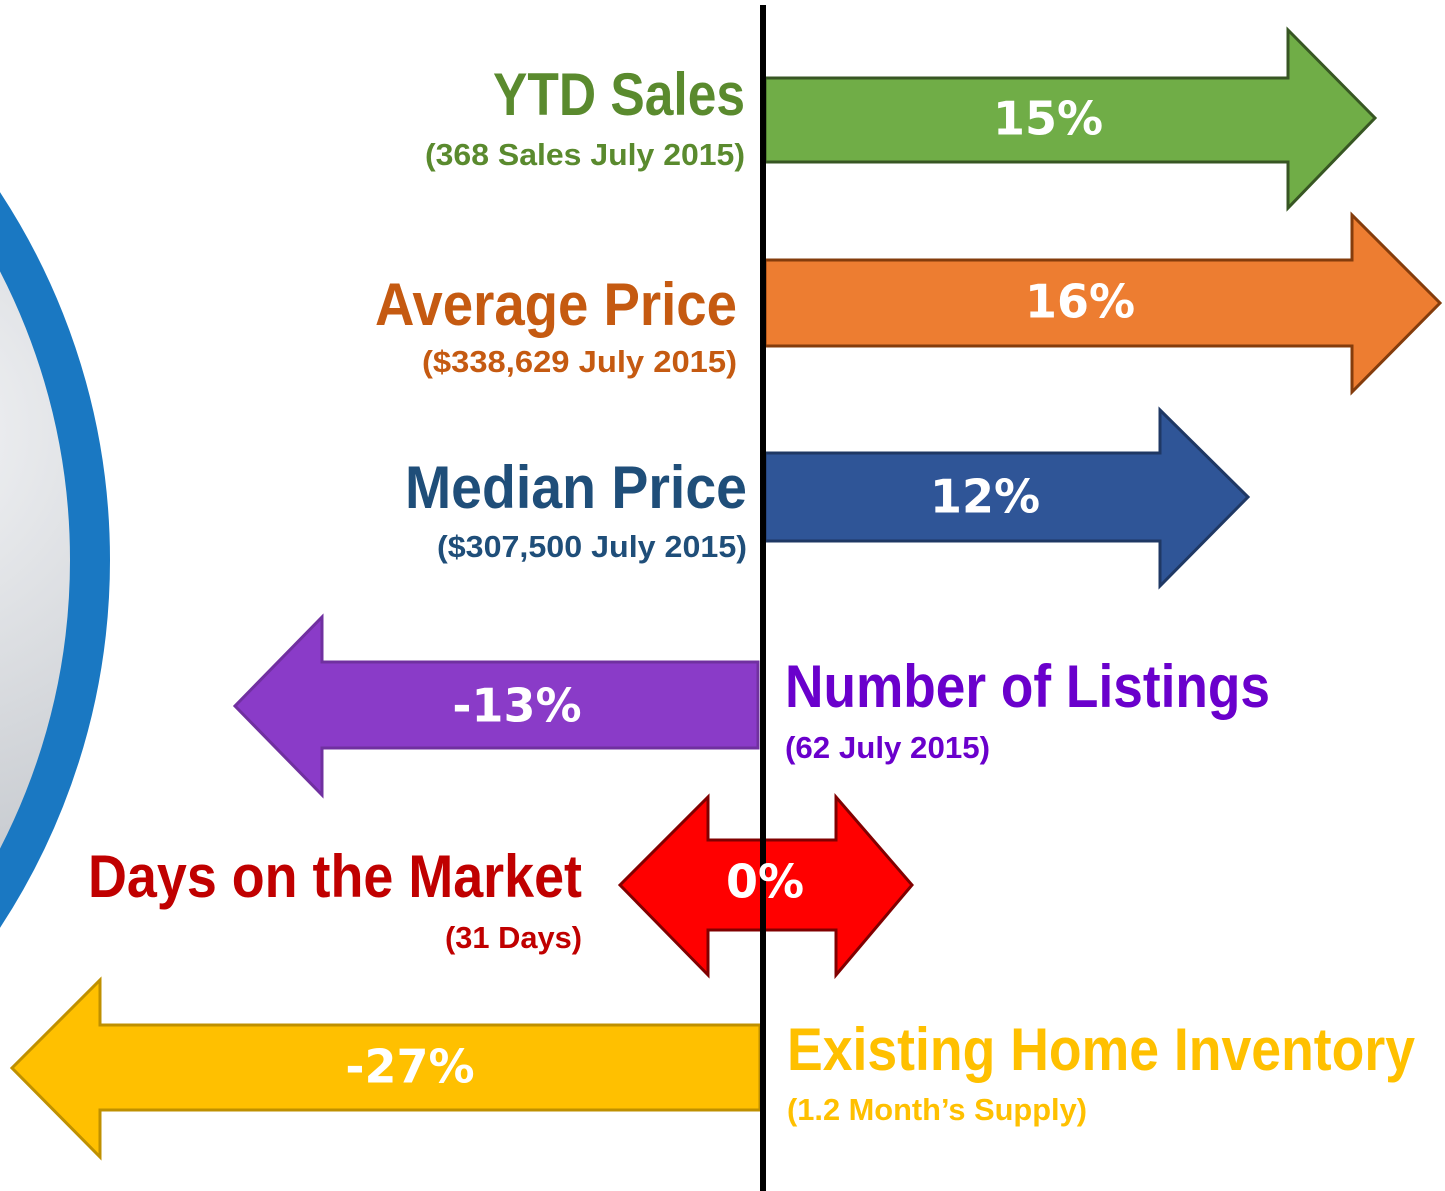 The image size is (1445, 1191). What do you see at coordinates (513, 937) in the screenshot?
I see `item-note: (31 Days)` at bounding box center [513, 937].